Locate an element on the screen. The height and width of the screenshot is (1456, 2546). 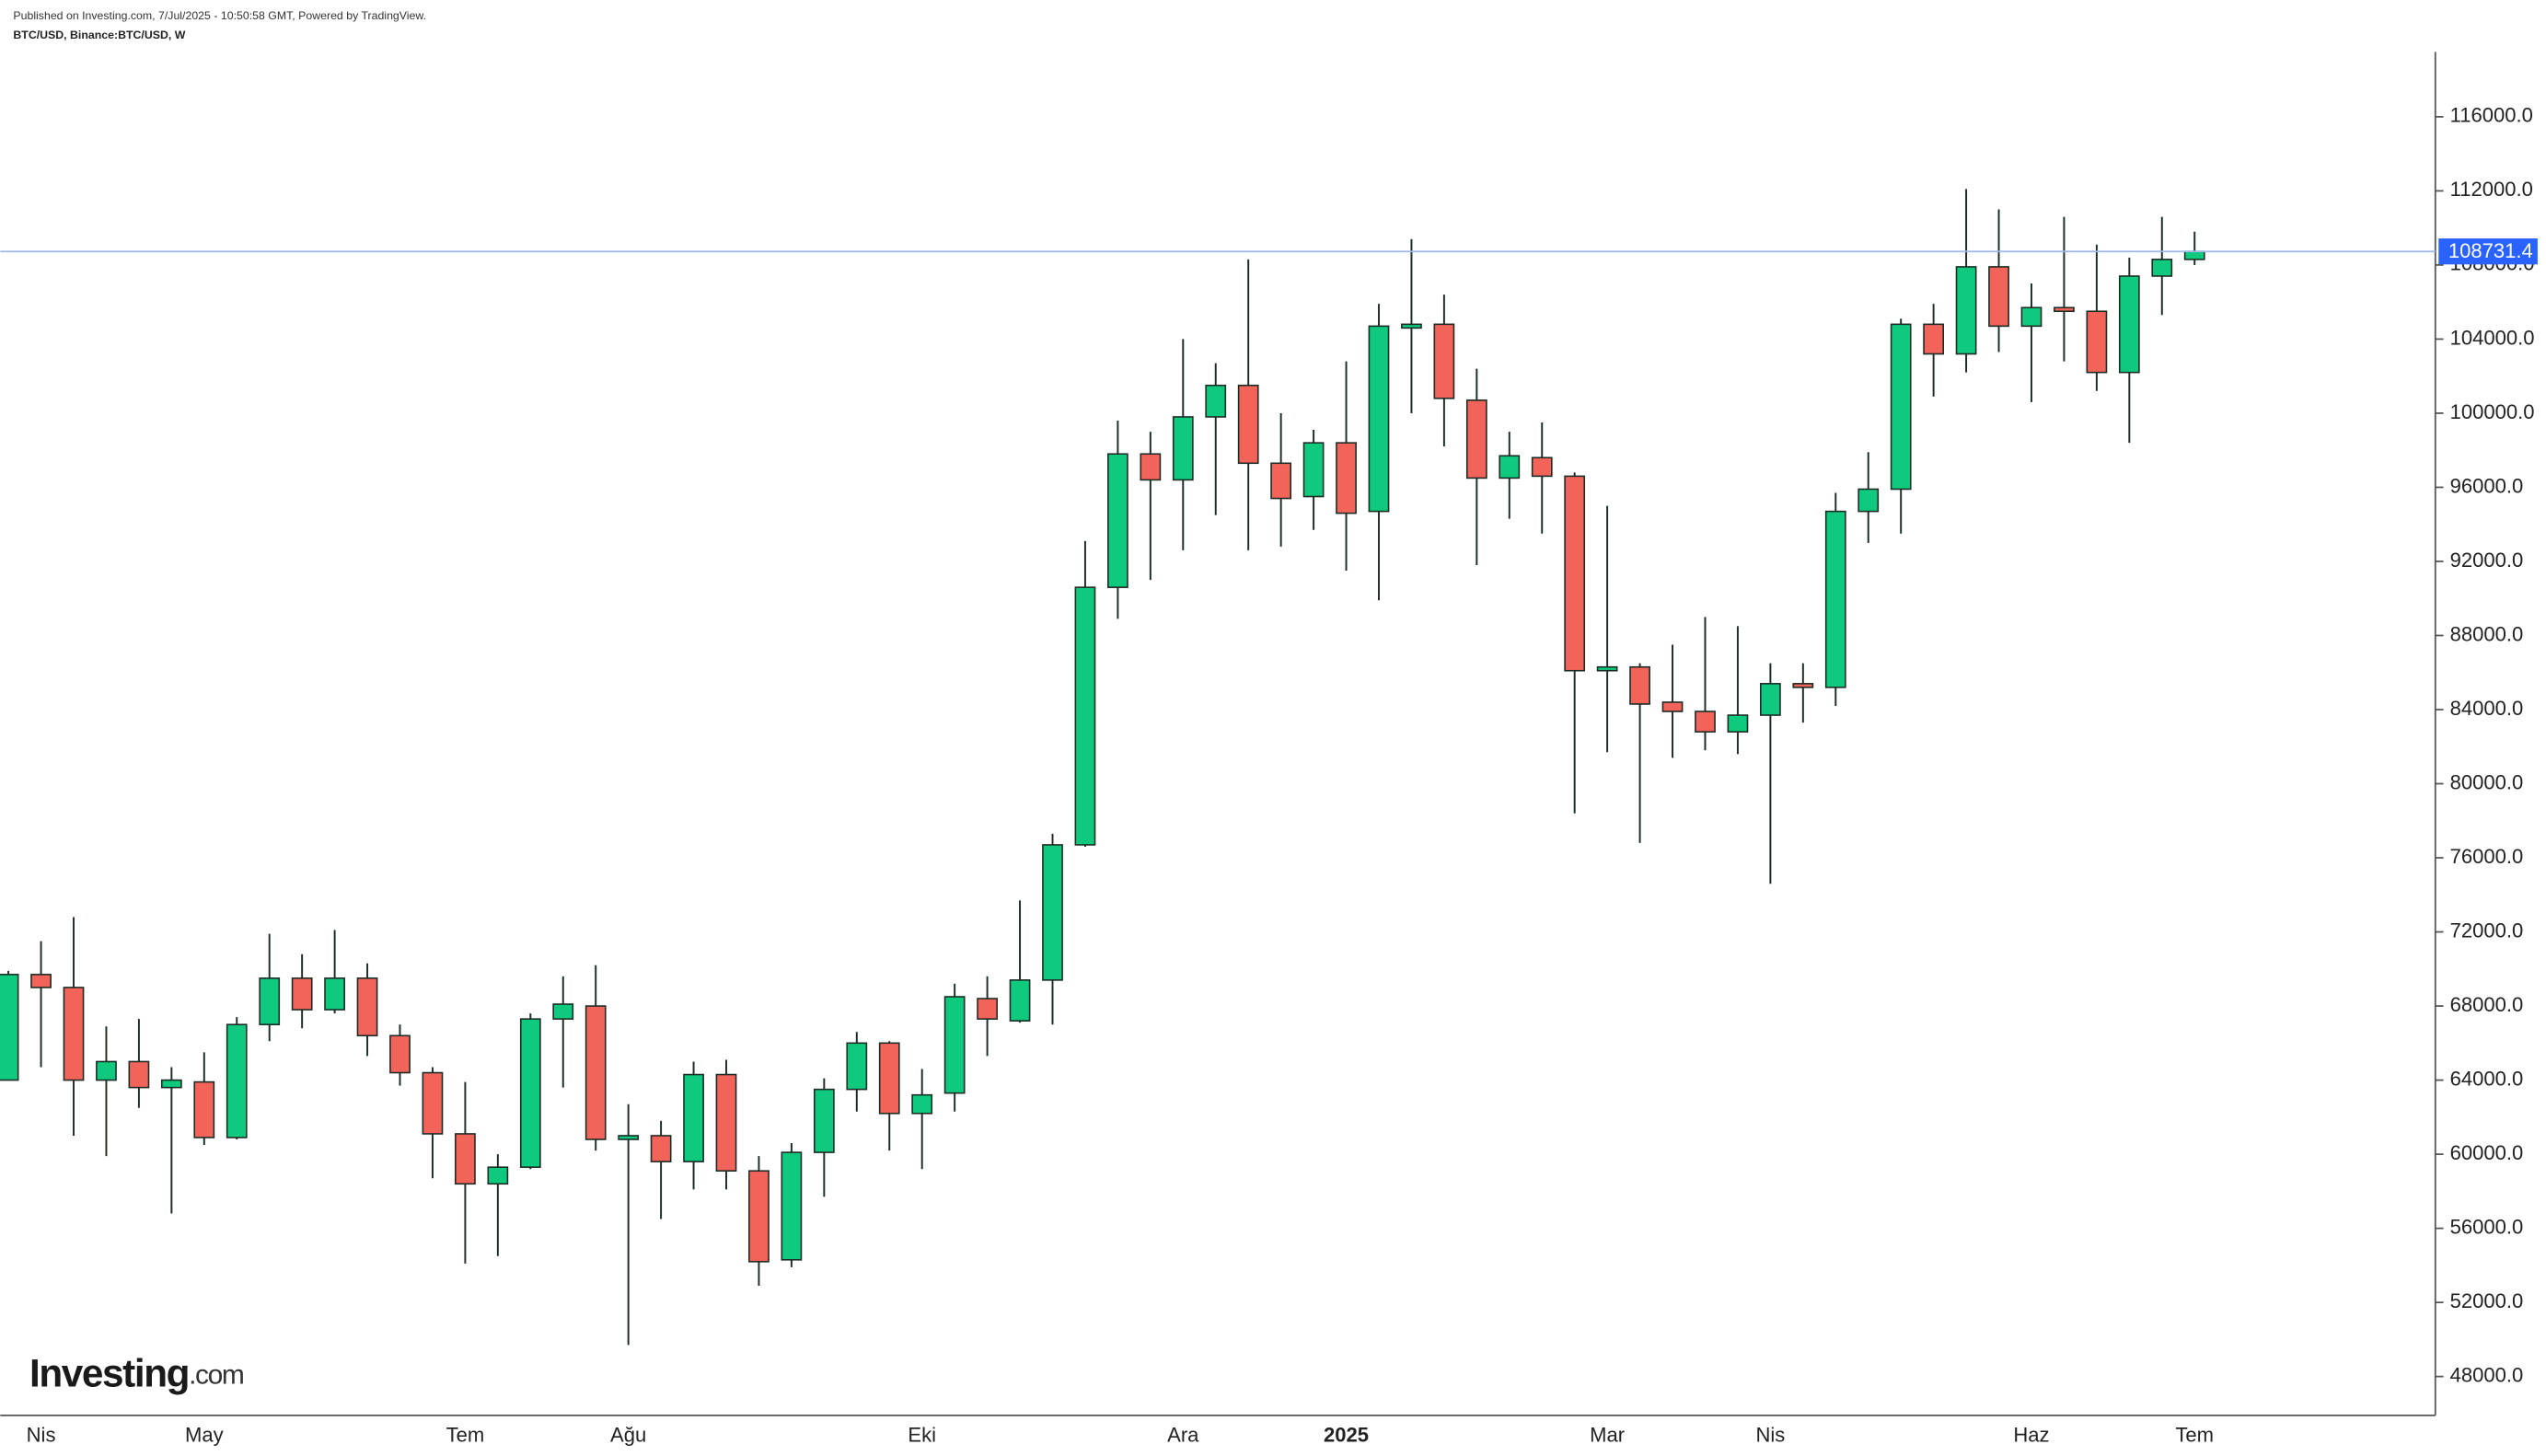
last-price-badge is located at coordinates (2488, 251).